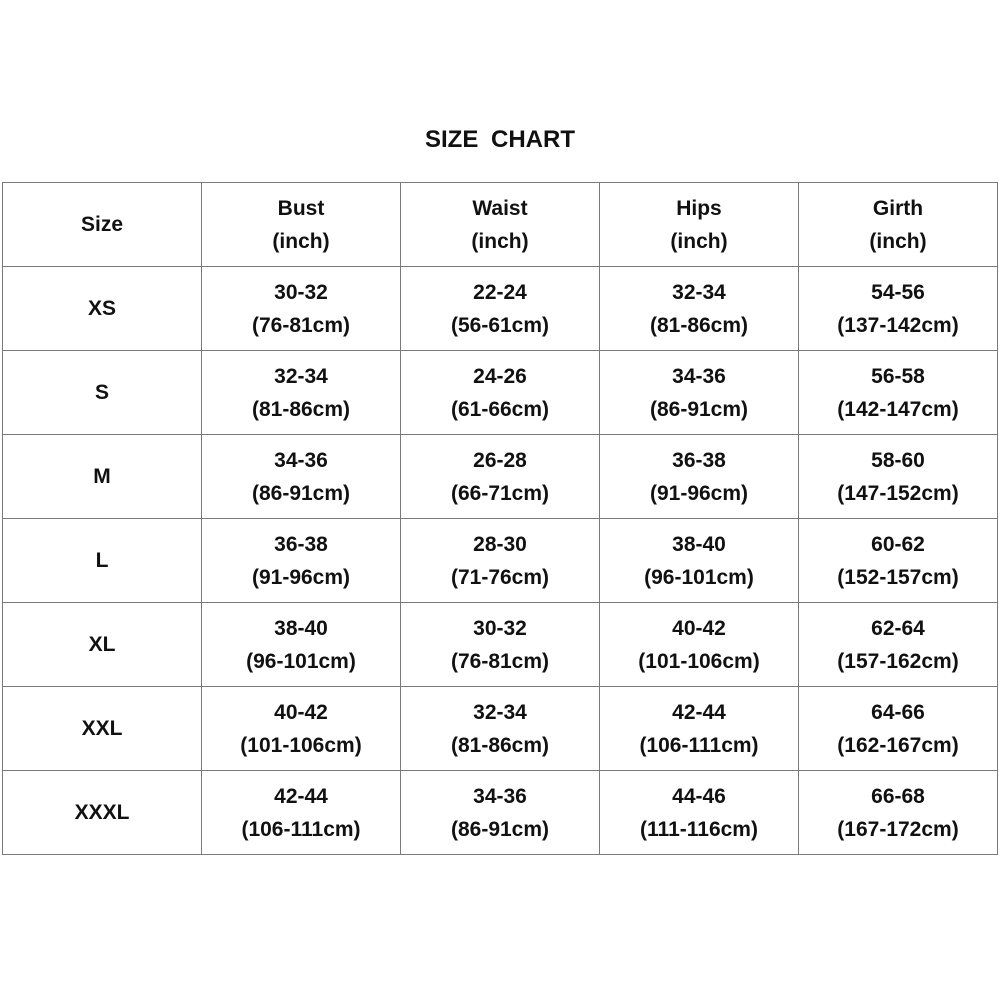 Image resolution: width=1000 pixels, height=1000 pixels. I want to click on size-label: M, so click(102, 476).